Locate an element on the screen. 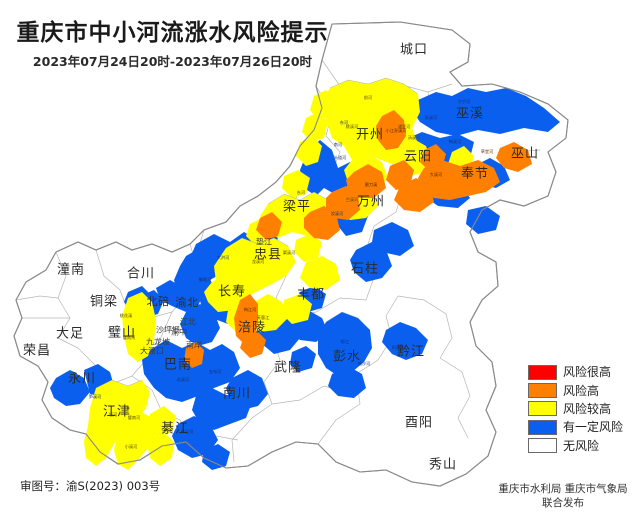 The height and width of the screenshot is (531, 642). river-label: 梅江河 is located at coordinates (250, 309).